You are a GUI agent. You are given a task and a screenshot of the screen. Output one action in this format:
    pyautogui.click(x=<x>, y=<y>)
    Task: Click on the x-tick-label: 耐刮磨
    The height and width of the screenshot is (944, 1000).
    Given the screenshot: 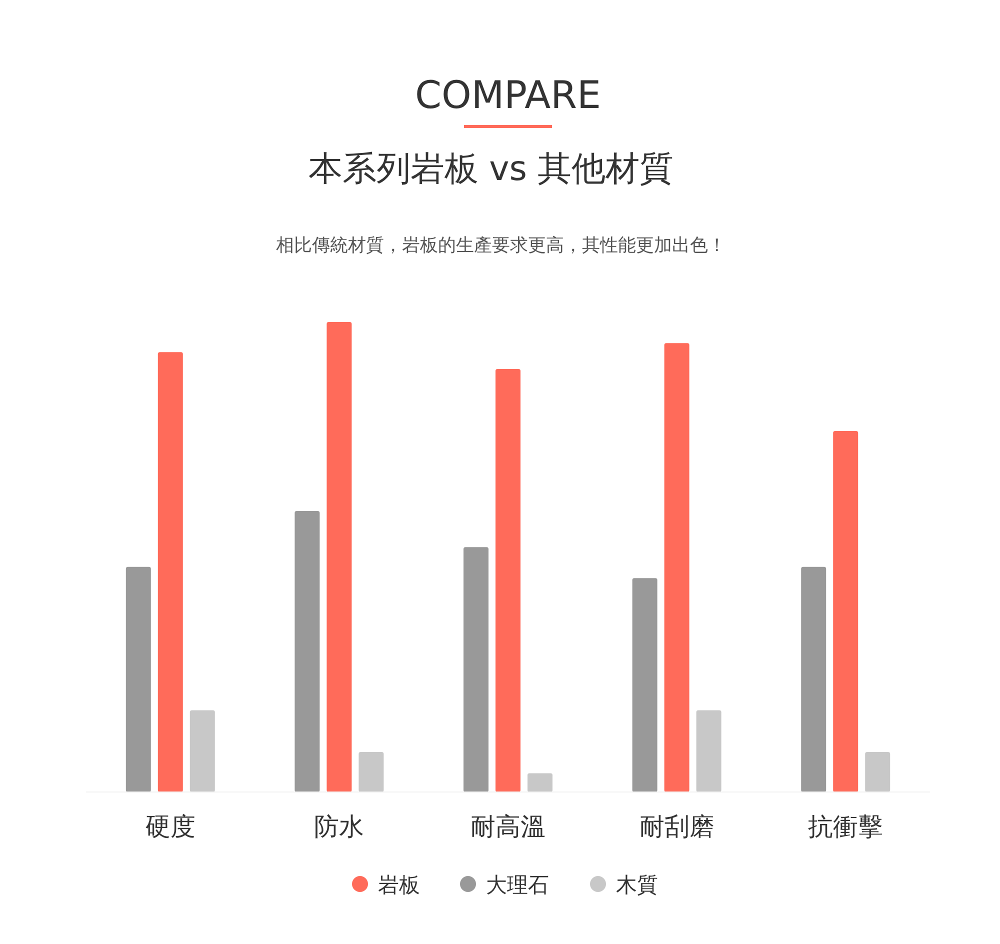 What is the action you would take?
    pyautogui.click(x=676, y=826)
    